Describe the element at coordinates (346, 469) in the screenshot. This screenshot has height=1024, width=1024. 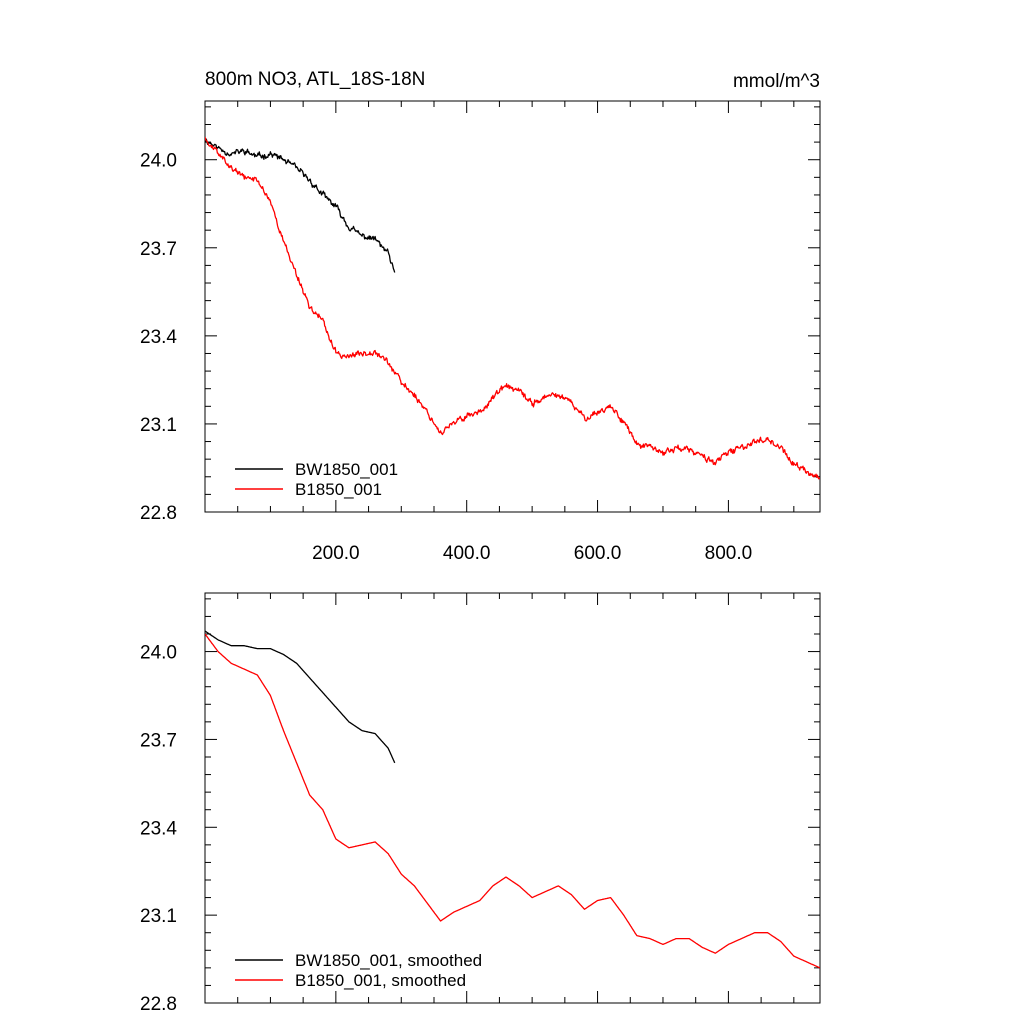
I see `legend-label: BW1850_001` at that location.